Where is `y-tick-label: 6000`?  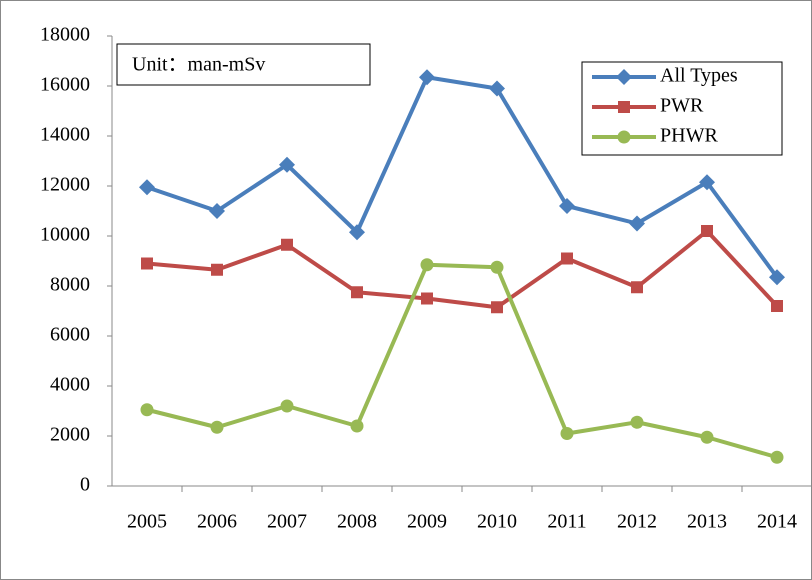 y-tick-label: 6000 is located at coordinates (70, 335).